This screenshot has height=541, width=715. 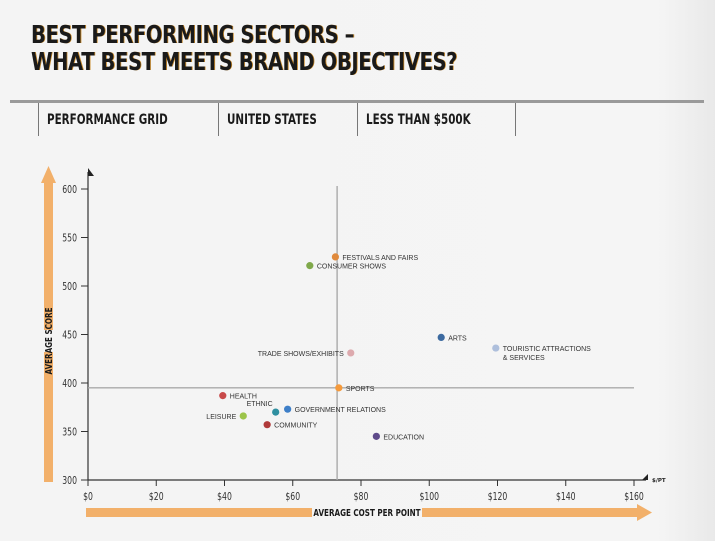 What do you see at coordinates (429, 497) in the screenshot?
I see `x-tick-label: $100` at bounding box center [429, 497].